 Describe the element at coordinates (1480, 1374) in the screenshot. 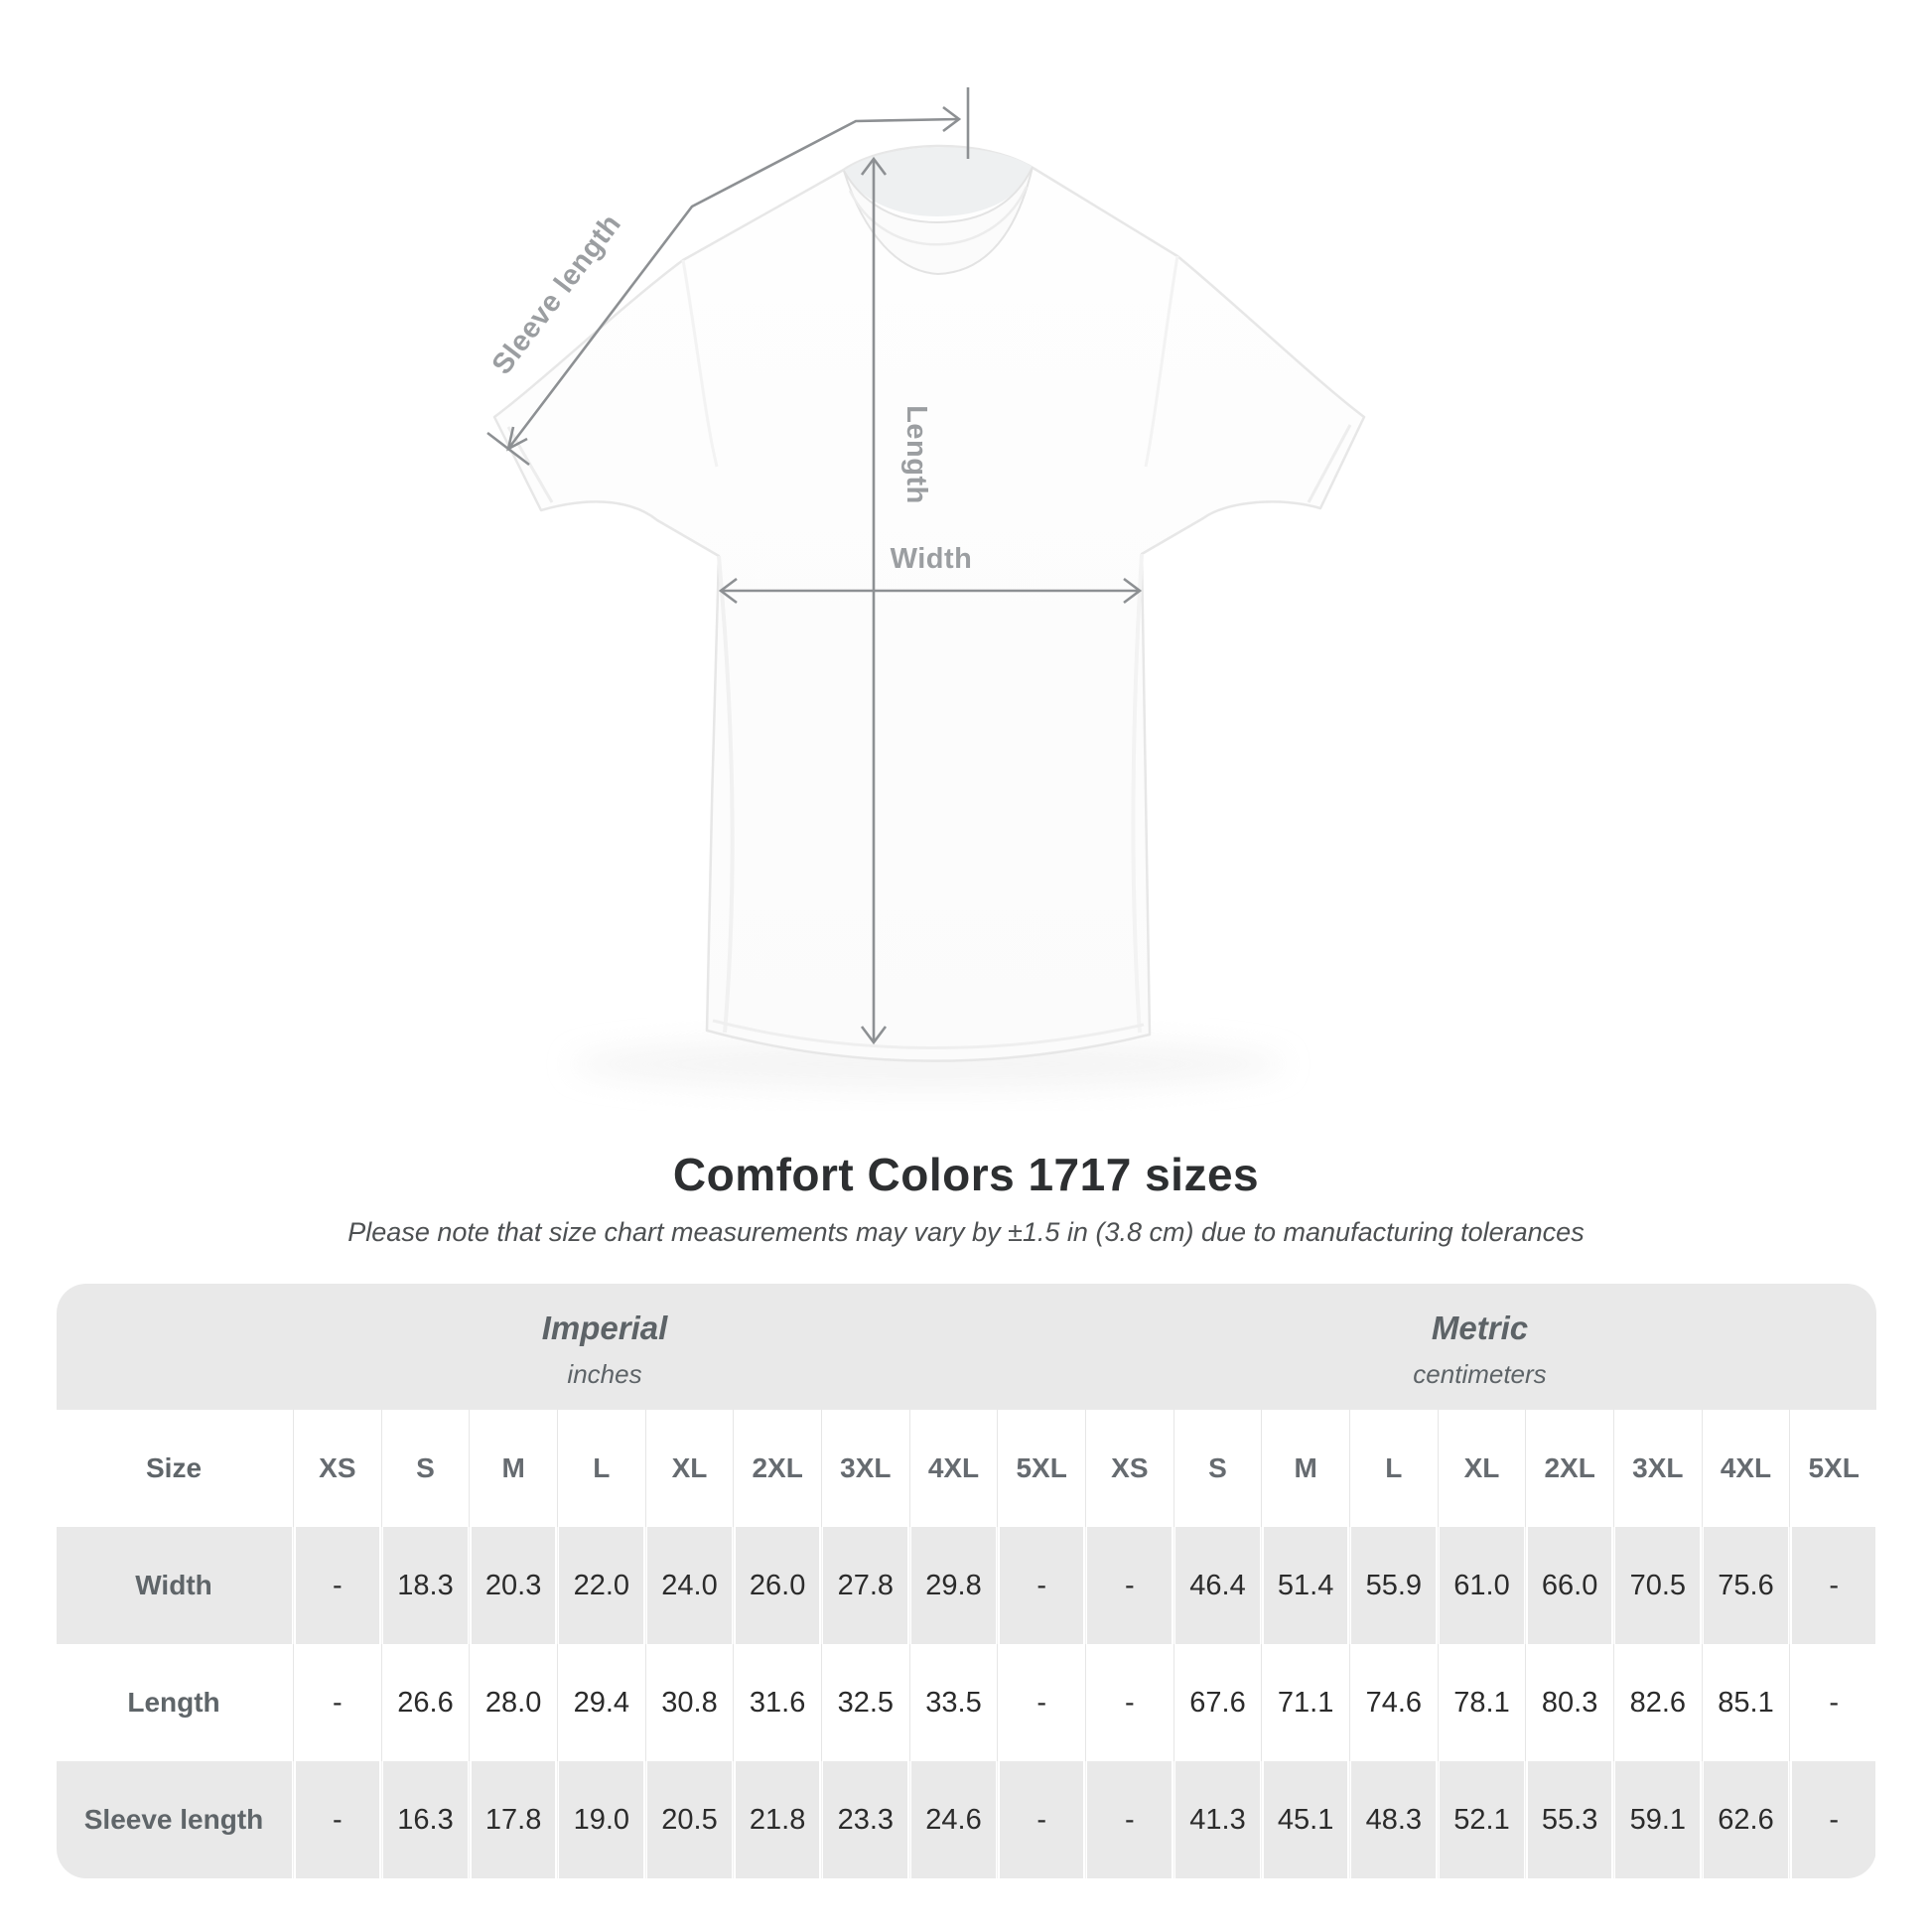

I see `metric-unit: centimeters` at that location.